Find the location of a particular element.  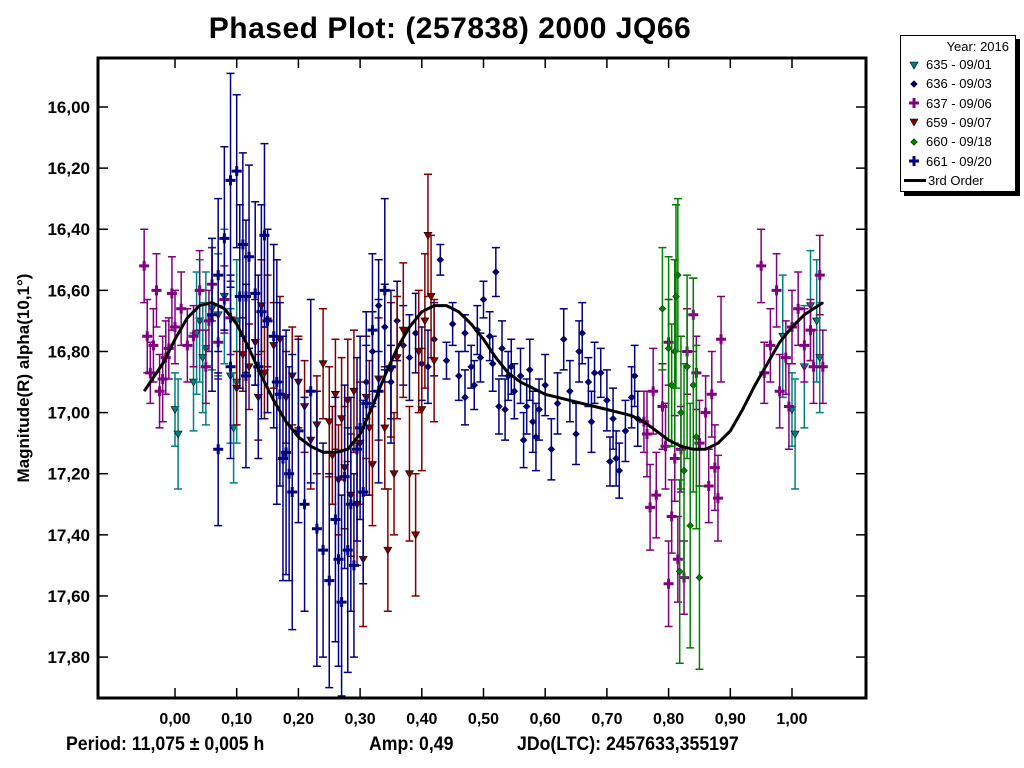

chart-title: Phased Plot: (257838) 2000 JQ66 is located at coordinates (450, 28).